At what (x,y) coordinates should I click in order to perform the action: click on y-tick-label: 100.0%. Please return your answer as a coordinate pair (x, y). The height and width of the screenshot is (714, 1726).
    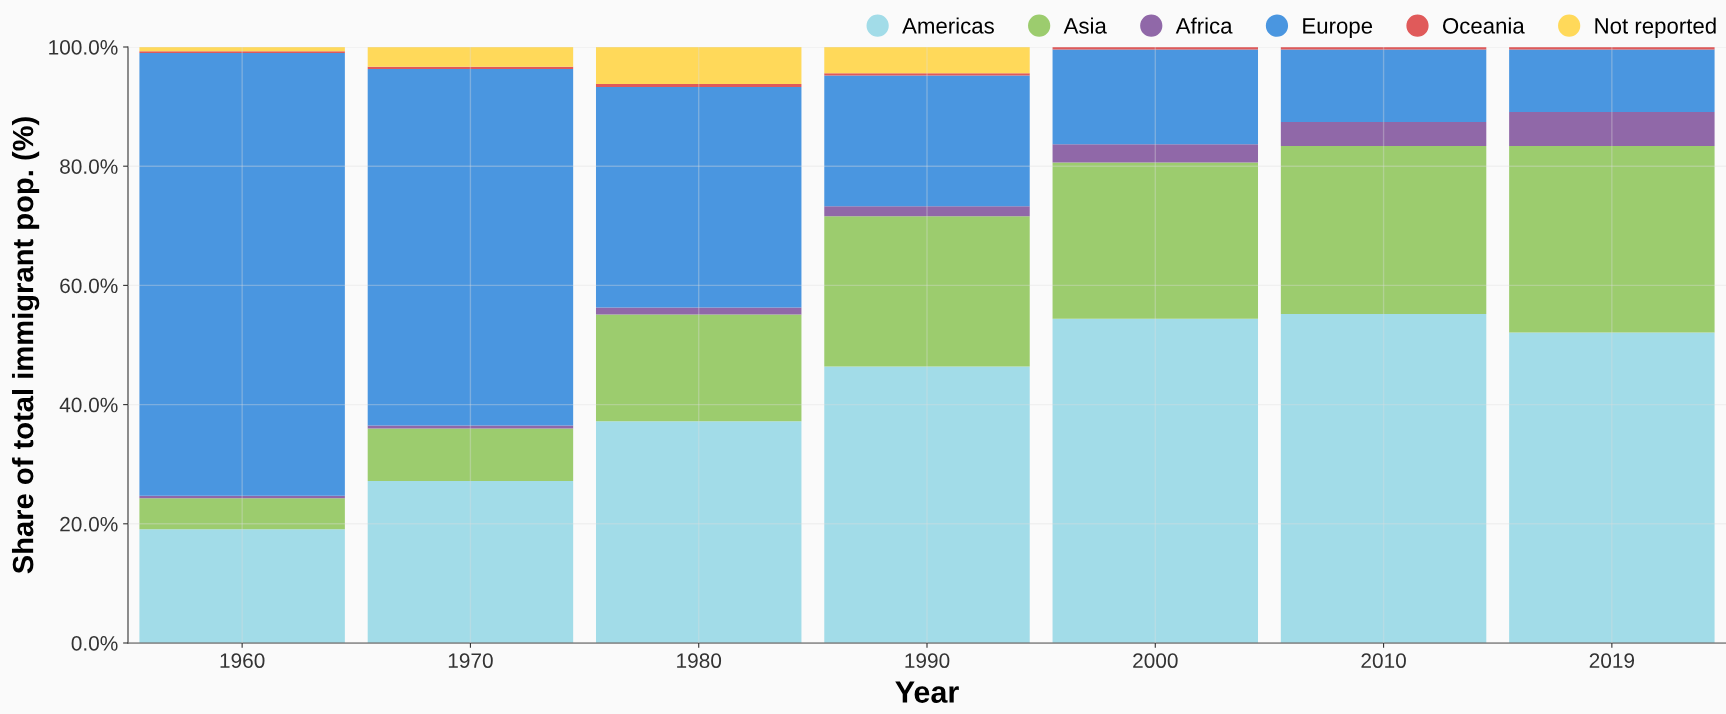
    Looking at the image, I should click on (83, 47).